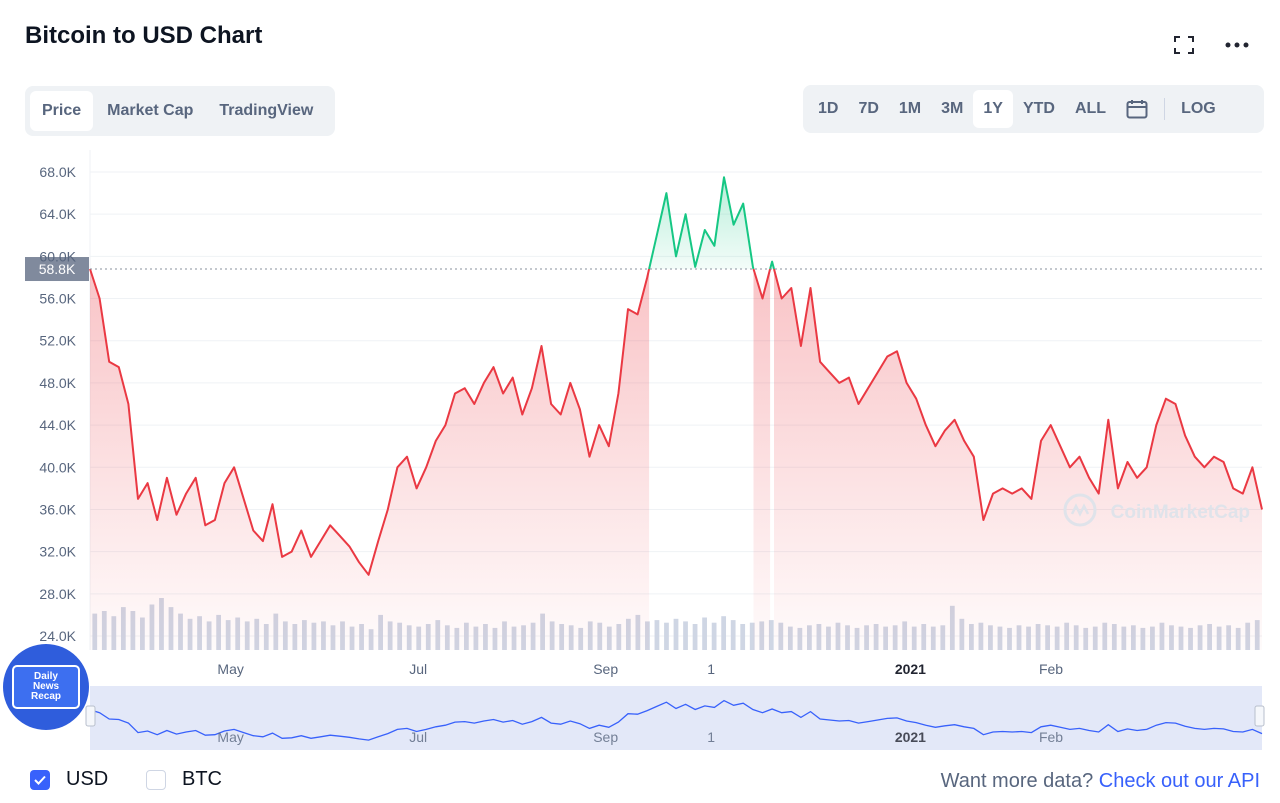 Image resolution: width=1280 pixels, height=803 pixels. I want to click on navigator-tick-label: Sep, so click(605, 737).